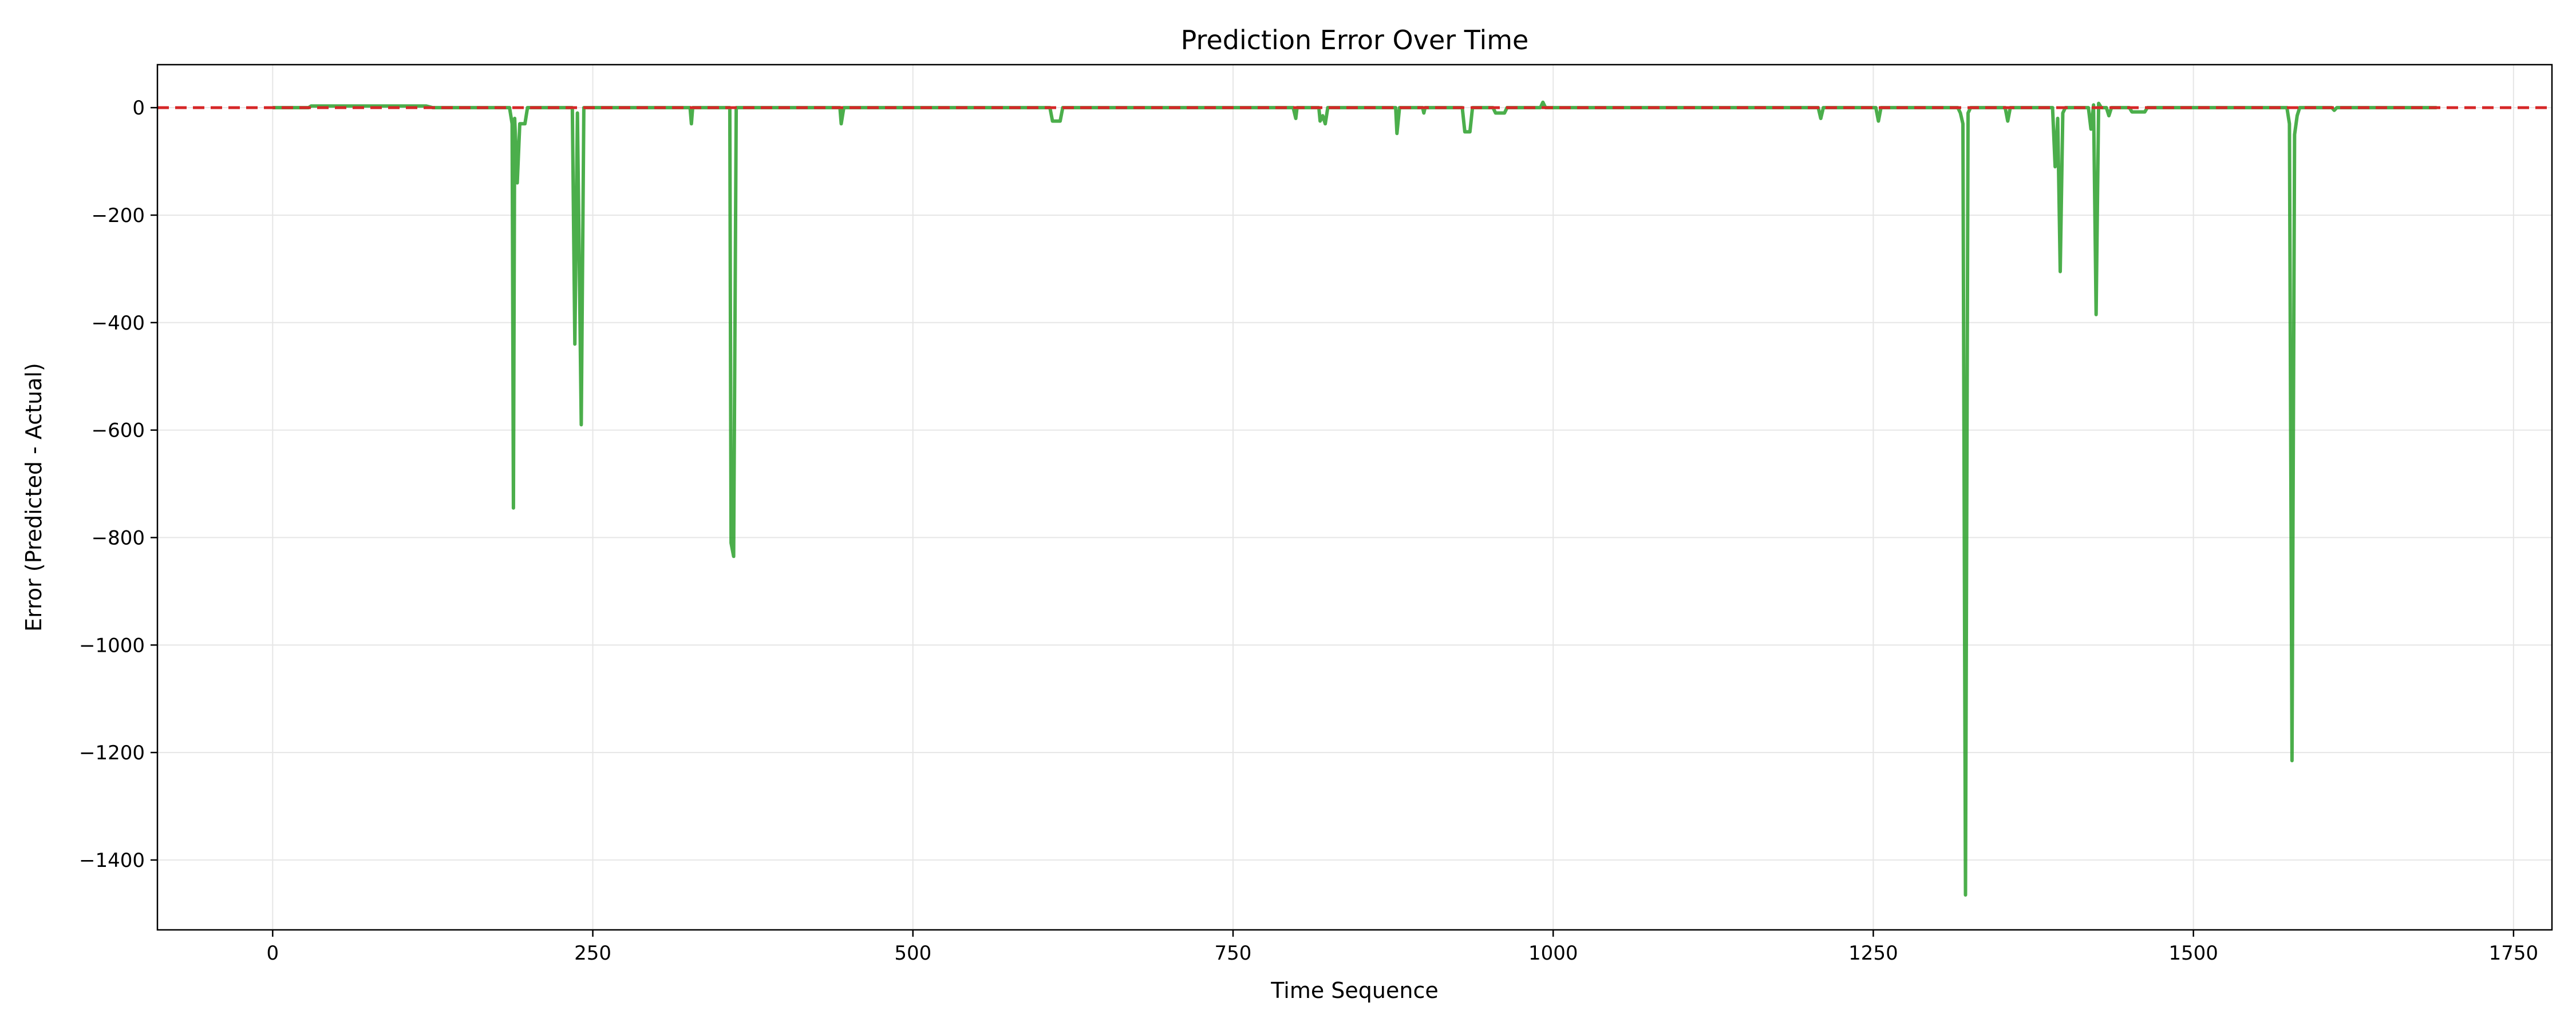 Image resolution: width=2576 pixels, height=1030 pixels. Describe the element at coordinates (118, 323) in the screenshot. I see `y-tick-label: −400` at that location.